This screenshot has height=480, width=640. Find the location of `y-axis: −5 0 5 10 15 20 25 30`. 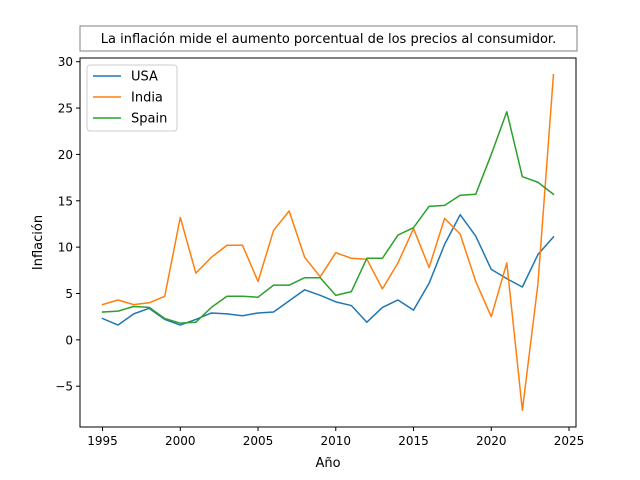

y-axis: −5 0 5 10 15 20 25 30 is located at coordinates (67, 224).